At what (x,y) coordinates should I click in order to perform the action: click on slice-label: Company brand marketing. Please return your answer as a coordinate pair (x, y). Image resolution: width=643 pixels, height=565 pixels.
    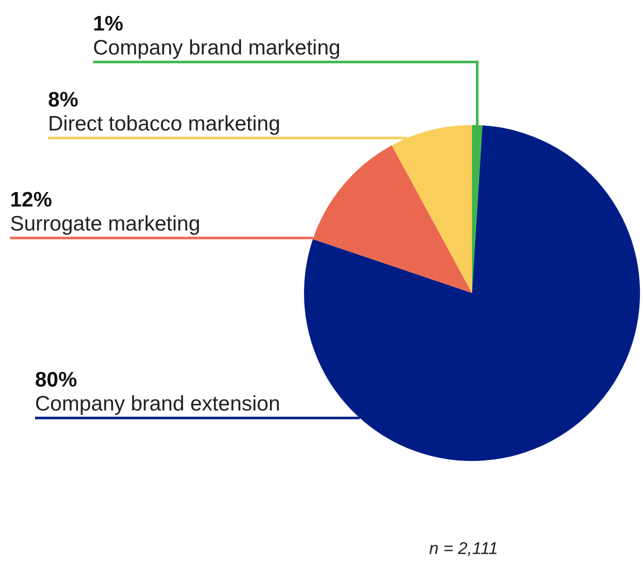
    Looking at the image, I should click on (216, 48).